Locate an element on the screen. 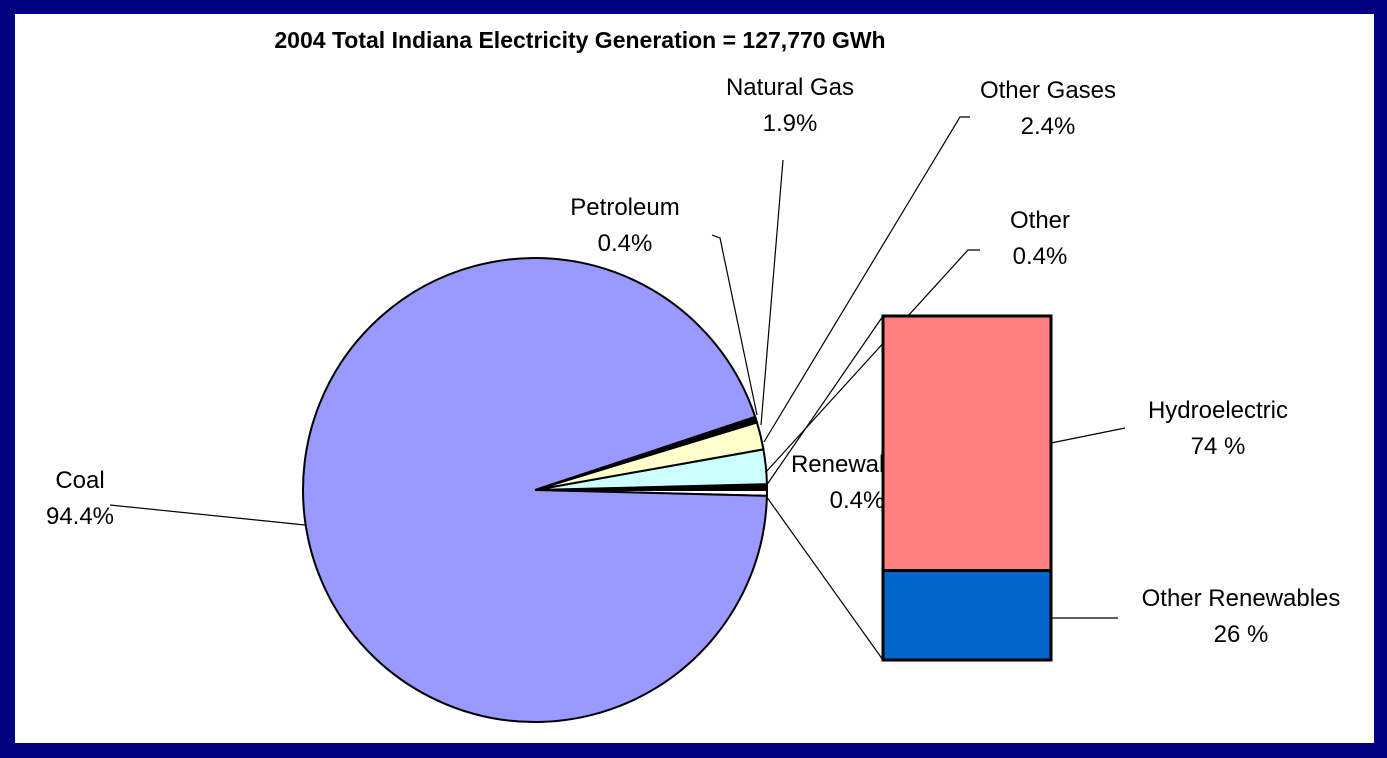 The height and width of the screenshot is (758, 1387). slice-label: Coal is located at coordinates (79, 480).